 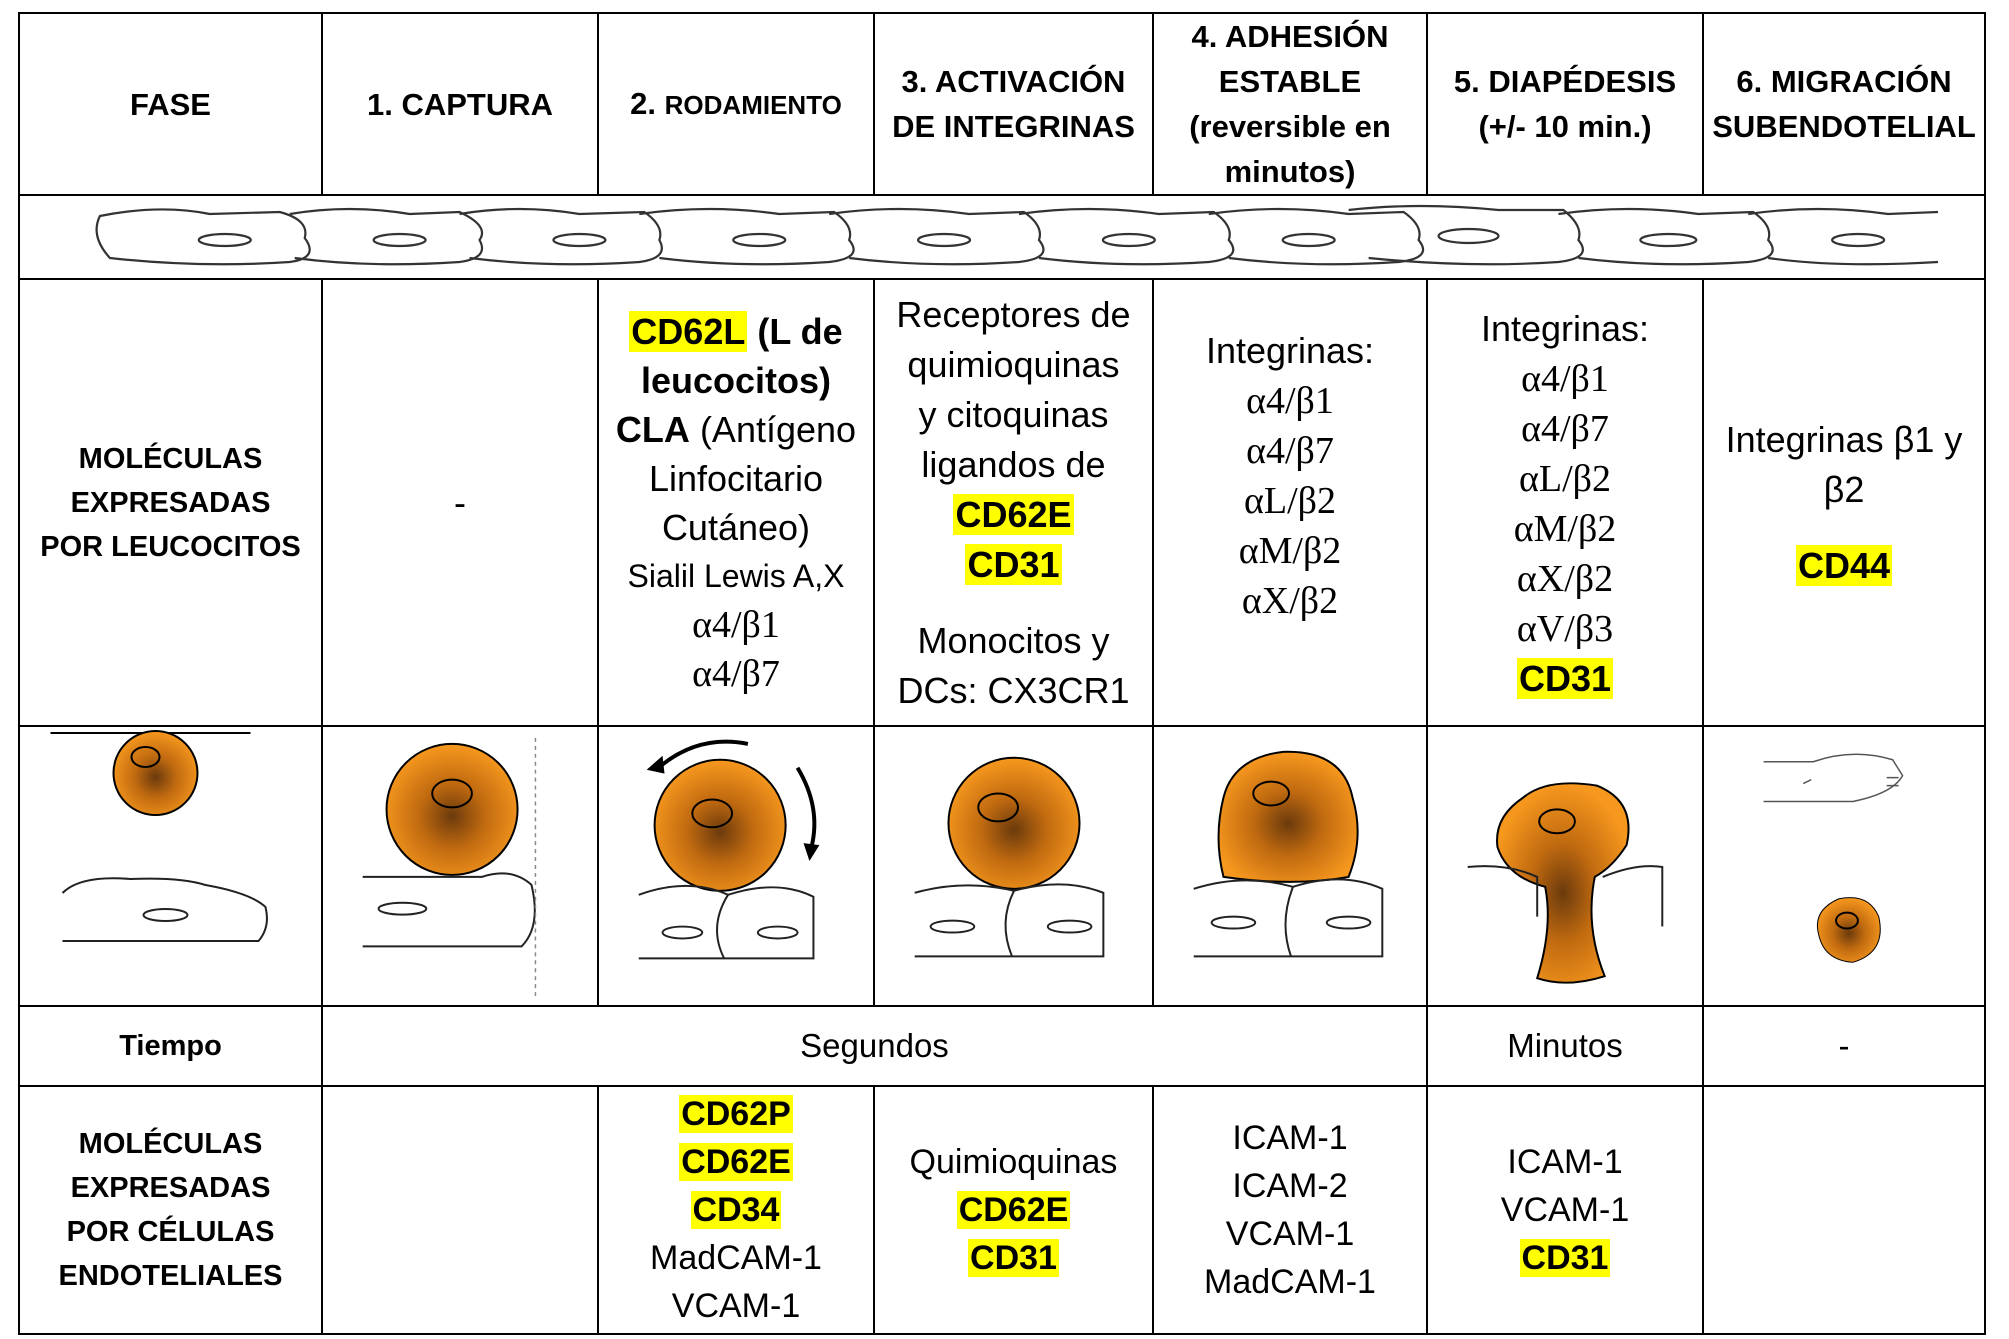 I want to click on highlight-cd31-diapedesis: CD31, so click(x=1565, y=678).